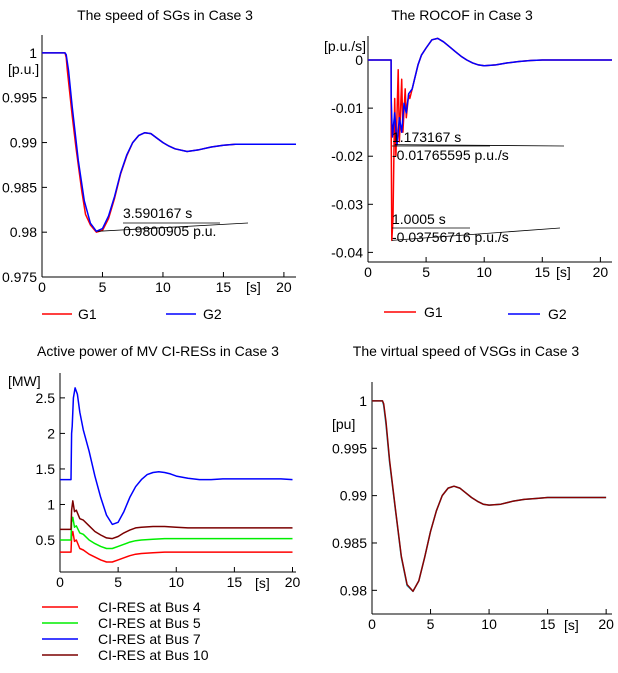 The width and height of the screenshot is (618, 673). What do you see at coordinates (23, 232) in the screenshot?
I see `y-tick-label: 0.98` at bounding box center [23, 232].